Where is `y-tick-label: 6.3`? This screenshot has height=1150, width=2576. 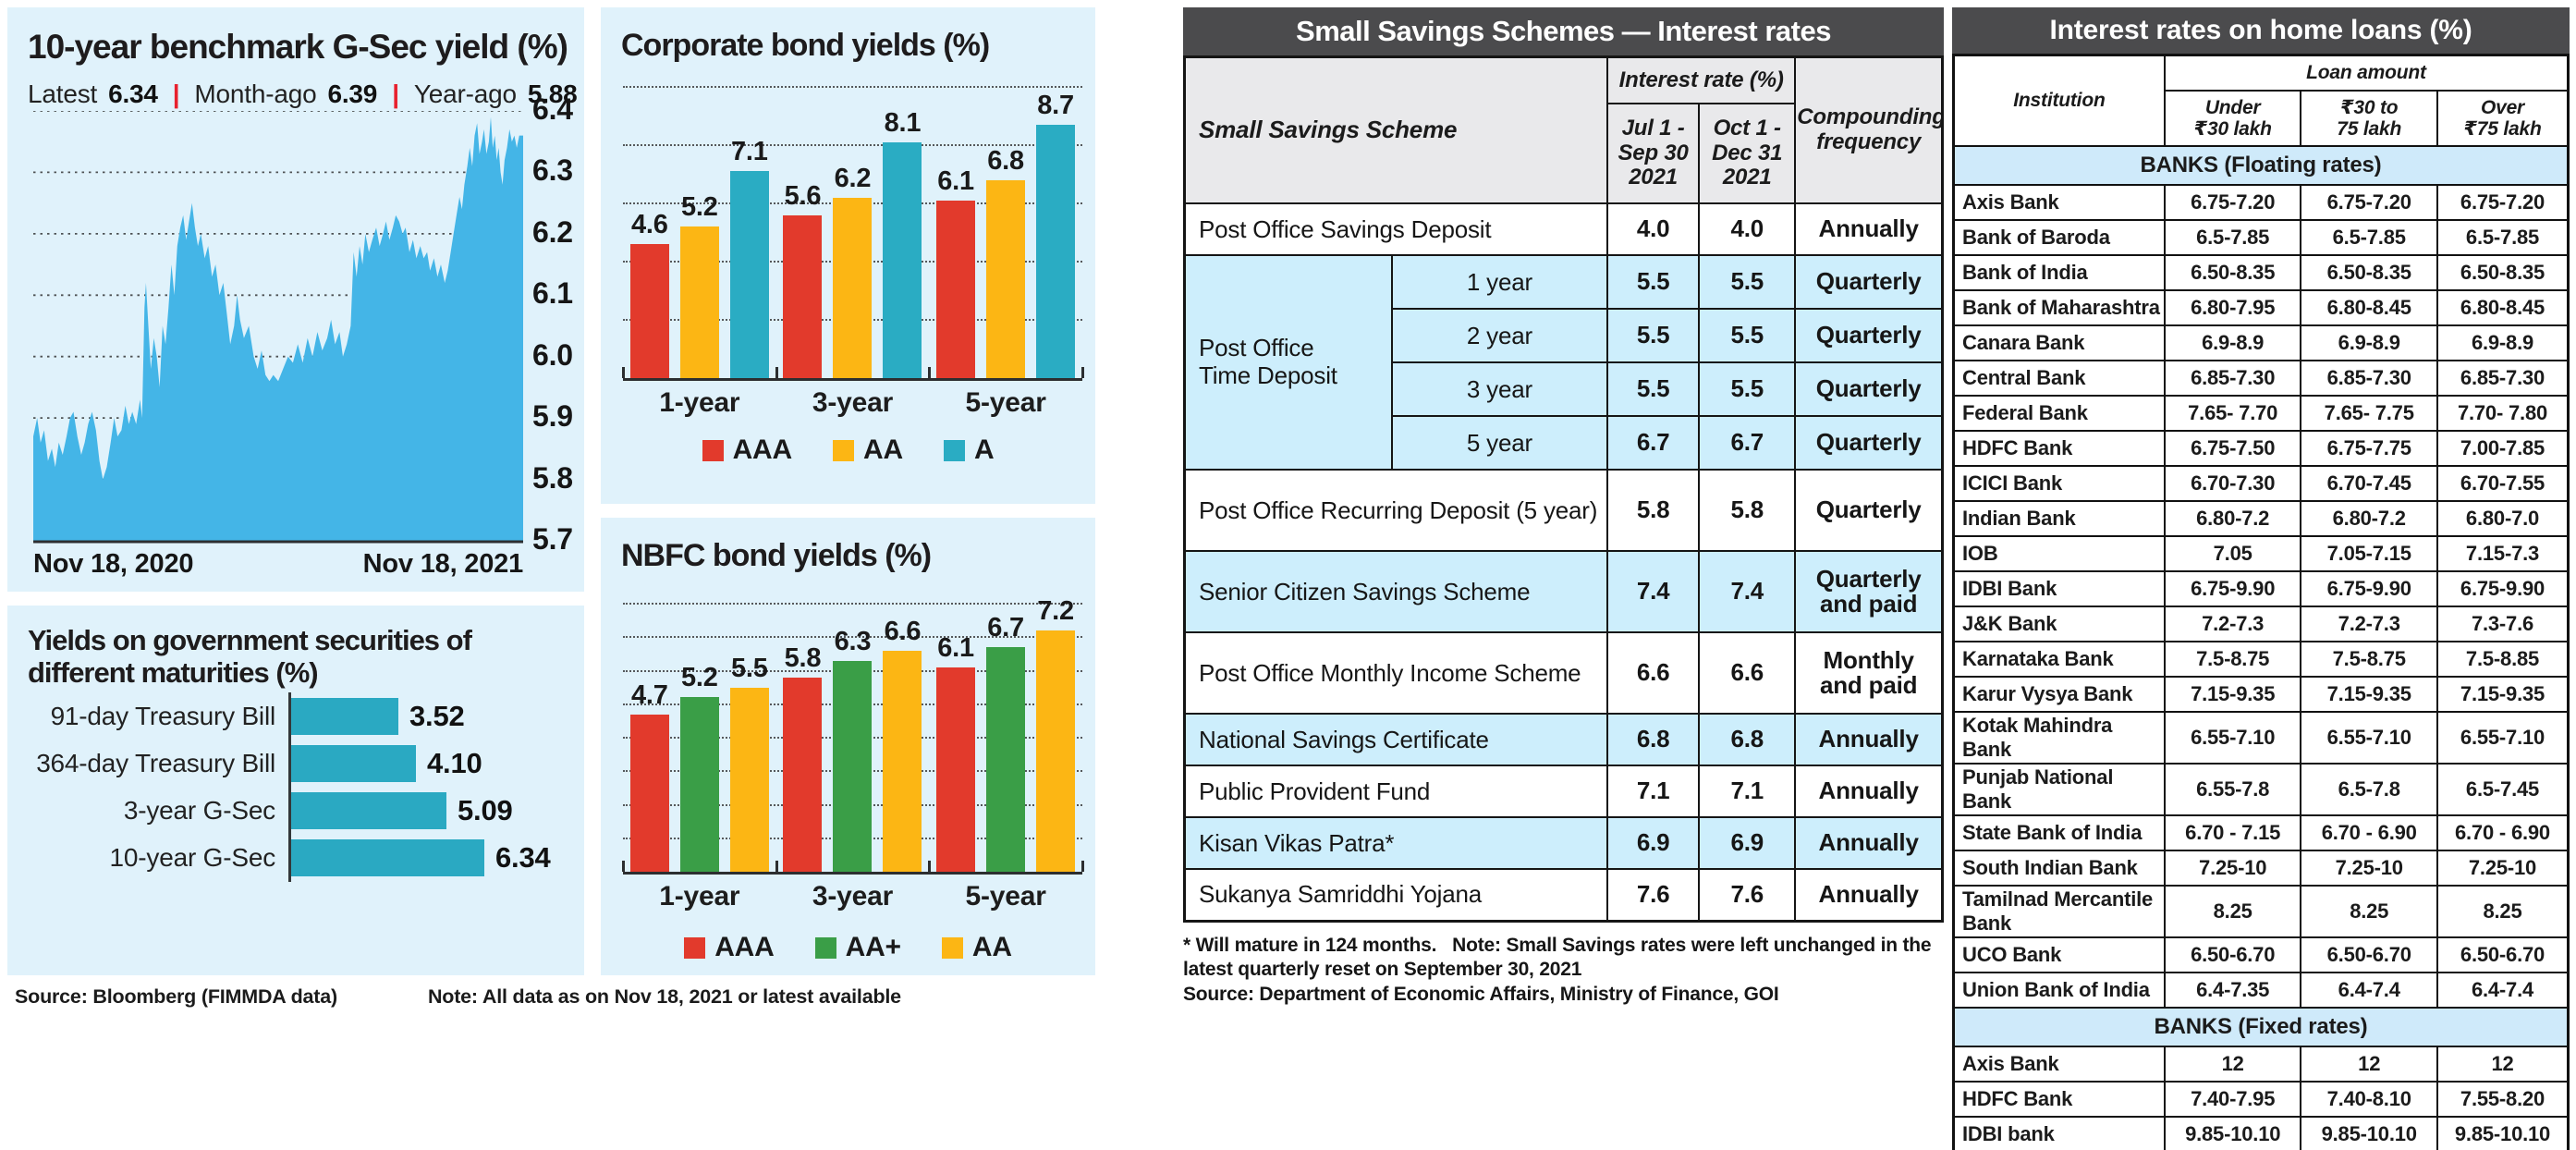
y-tick-label: 6.3 is located at coordinates (552, 170).